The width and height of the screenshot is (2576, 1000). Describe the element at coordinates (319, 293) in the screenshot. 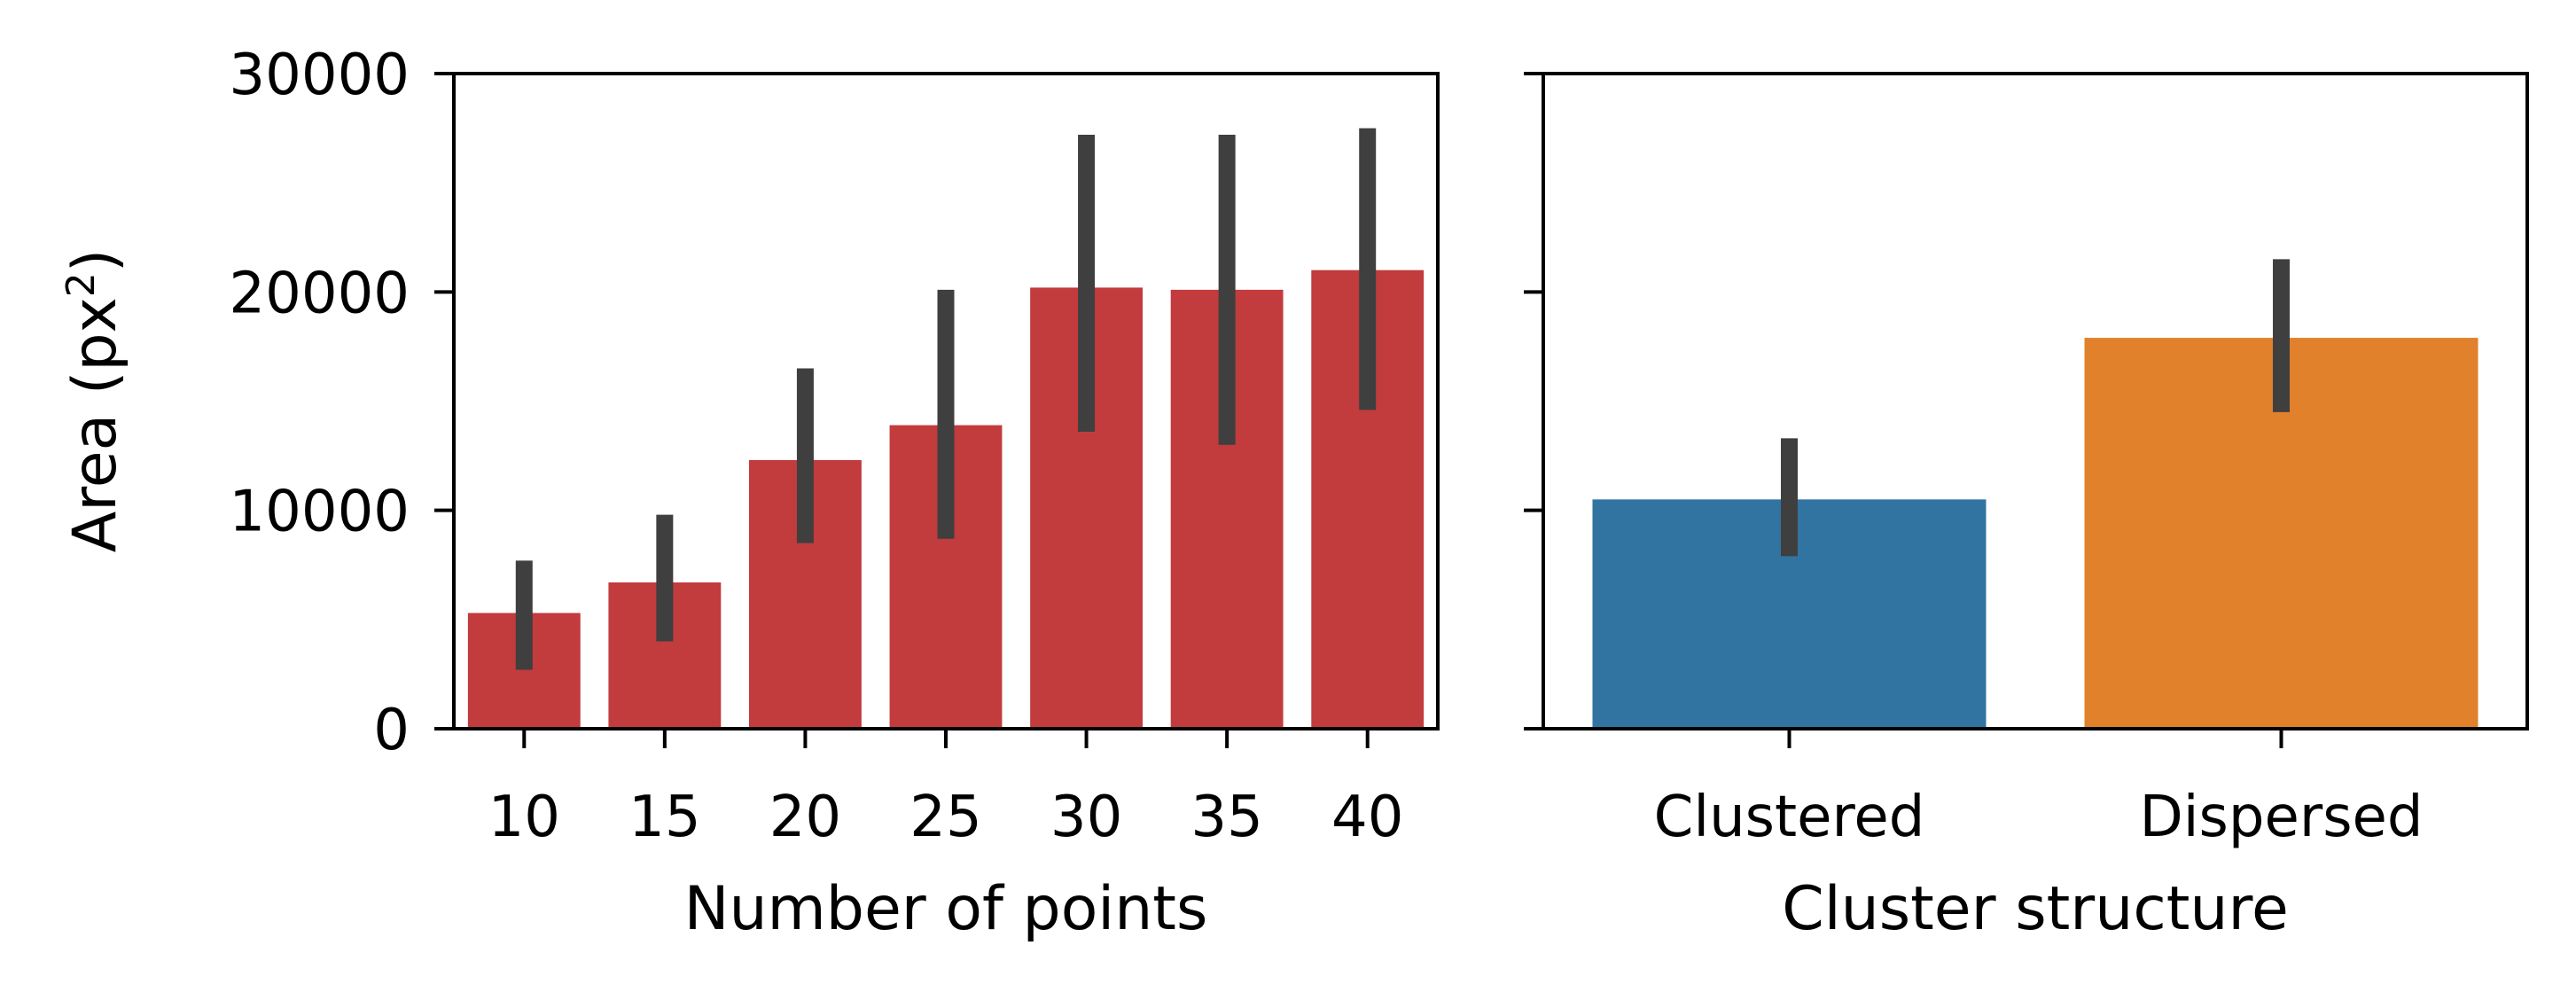

I see `y-tick-label: 20000` at that location.